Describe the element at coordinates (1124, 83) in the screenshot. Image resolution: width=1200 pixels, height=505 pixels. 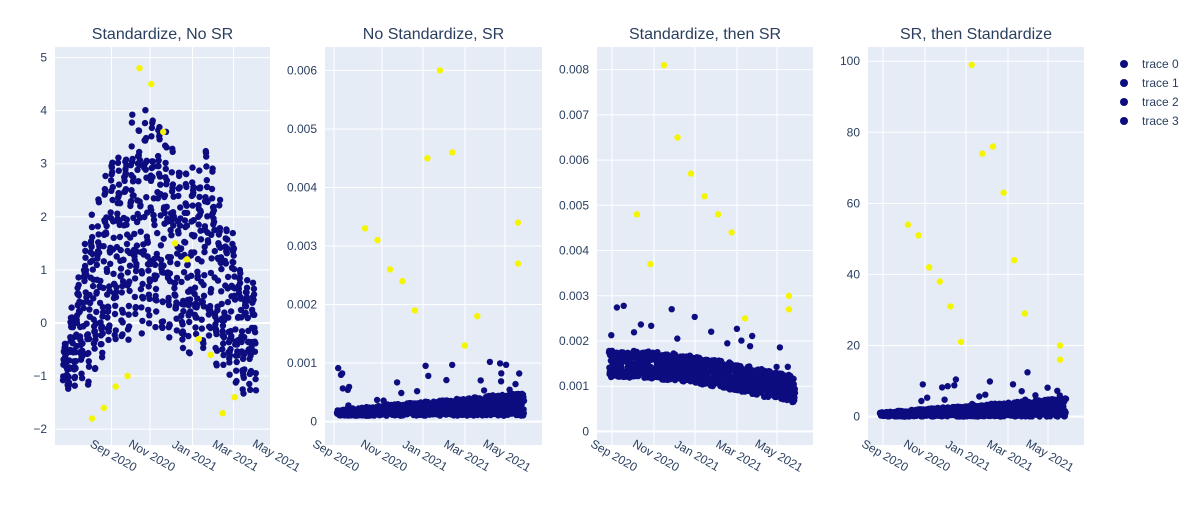
I see `legend-marker` at that location.